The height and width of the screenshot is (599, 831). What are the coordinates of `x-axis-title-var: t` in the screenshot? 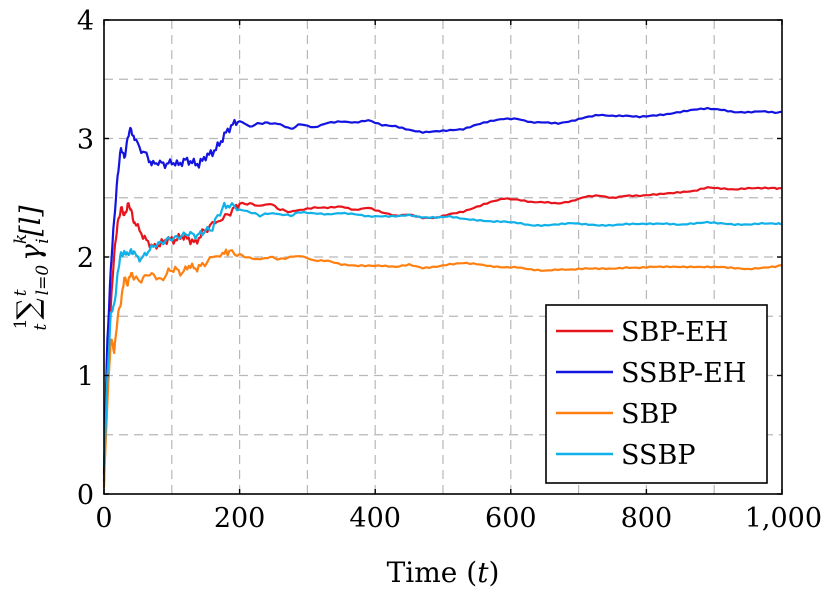 It's located at (483, 572).